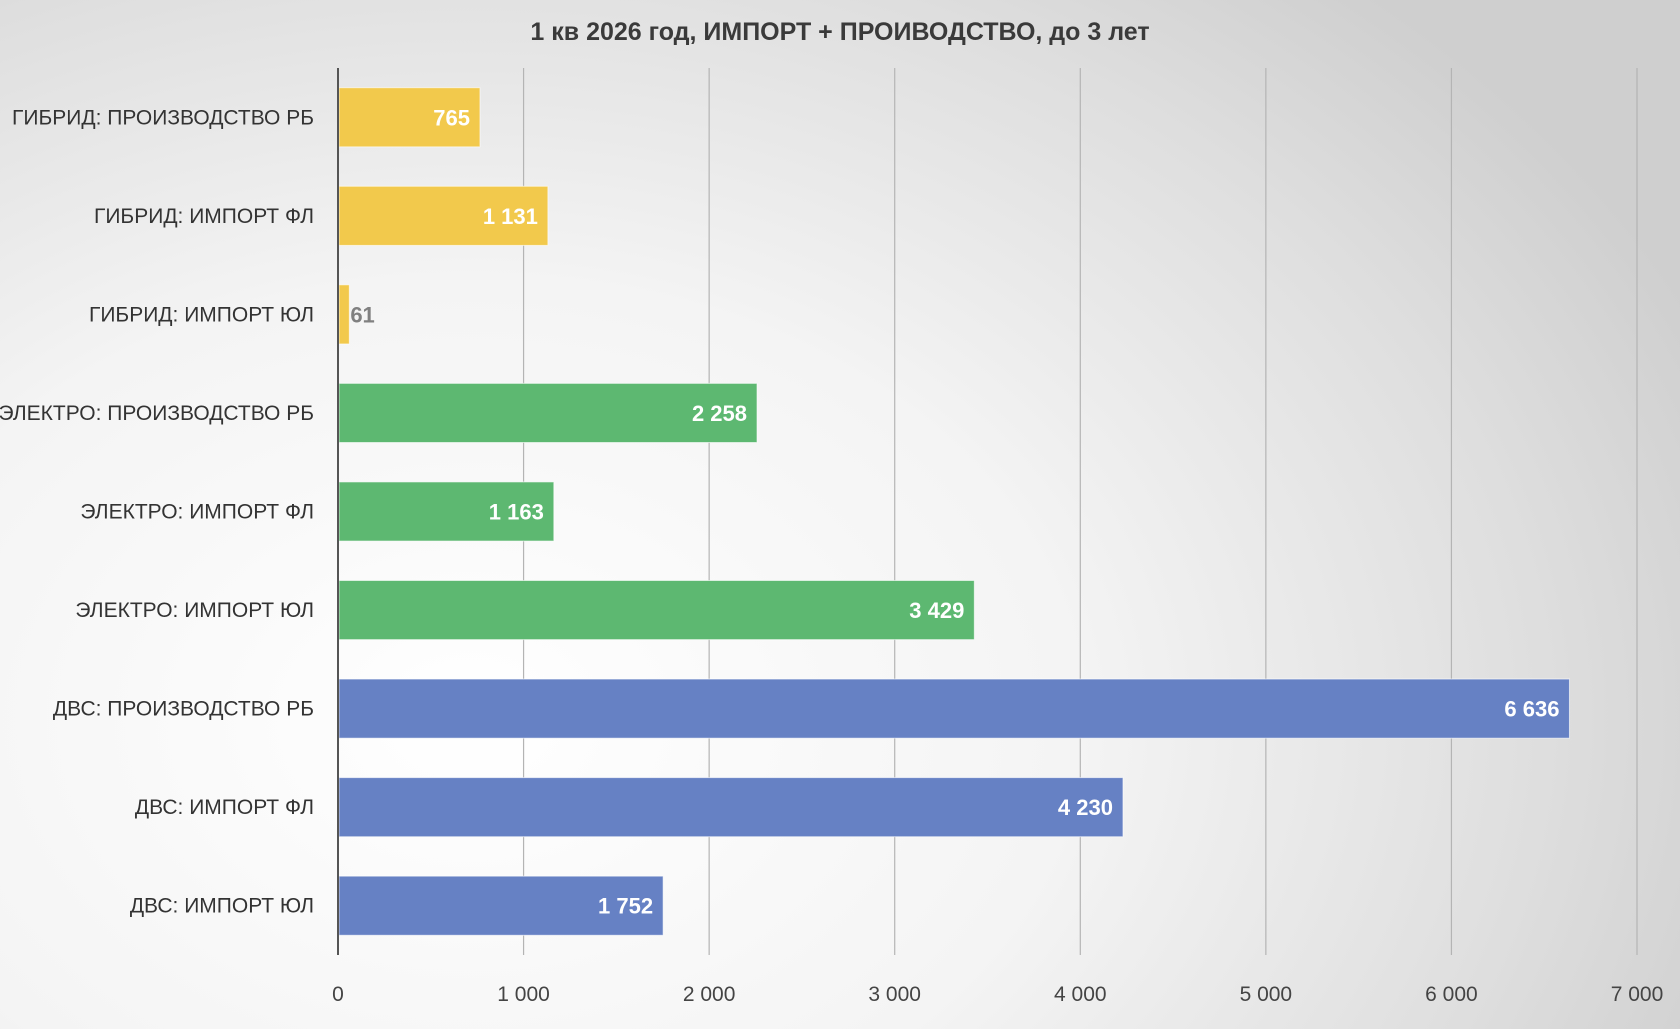 This screenshot has height=1029, width=1680. I want to click on category-label: ДВС: ИМПОРТ ЮЛ, so click(222, 906).